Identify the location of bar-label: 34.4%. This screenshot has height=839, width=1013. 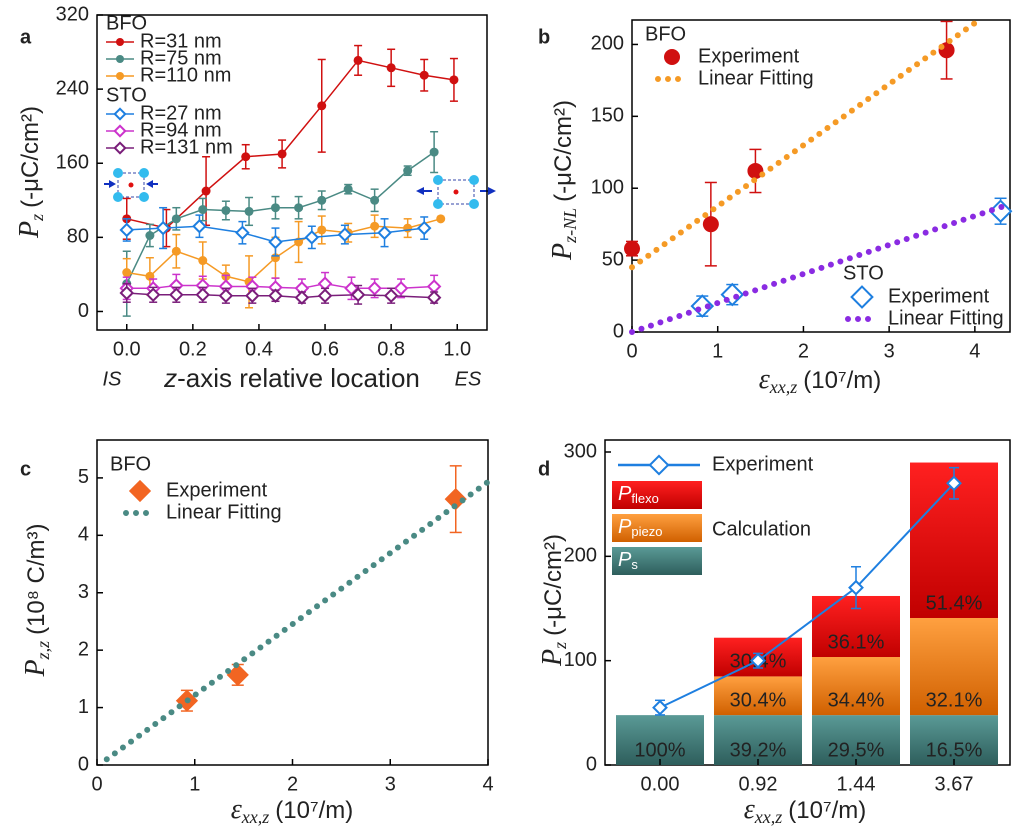
(856, 700).